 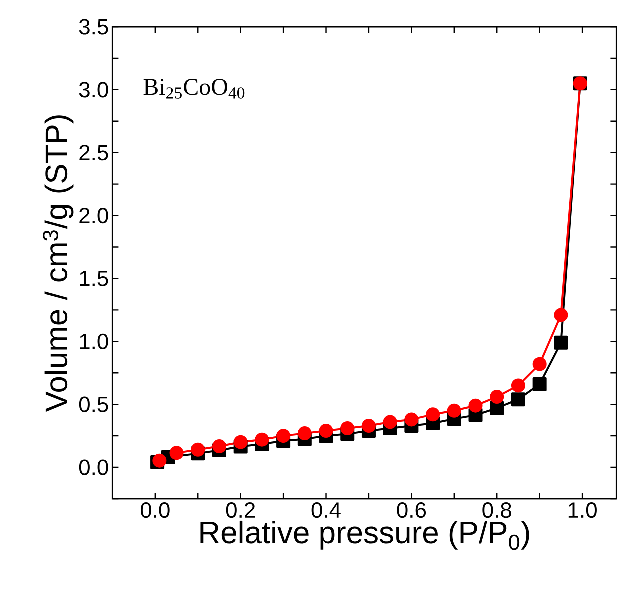 What do you see at coordinates (194, 89) in the screenshot?
I see `annotation: Bi$_{25}$CoO$_{40}$` at bounding box center [194, 89].